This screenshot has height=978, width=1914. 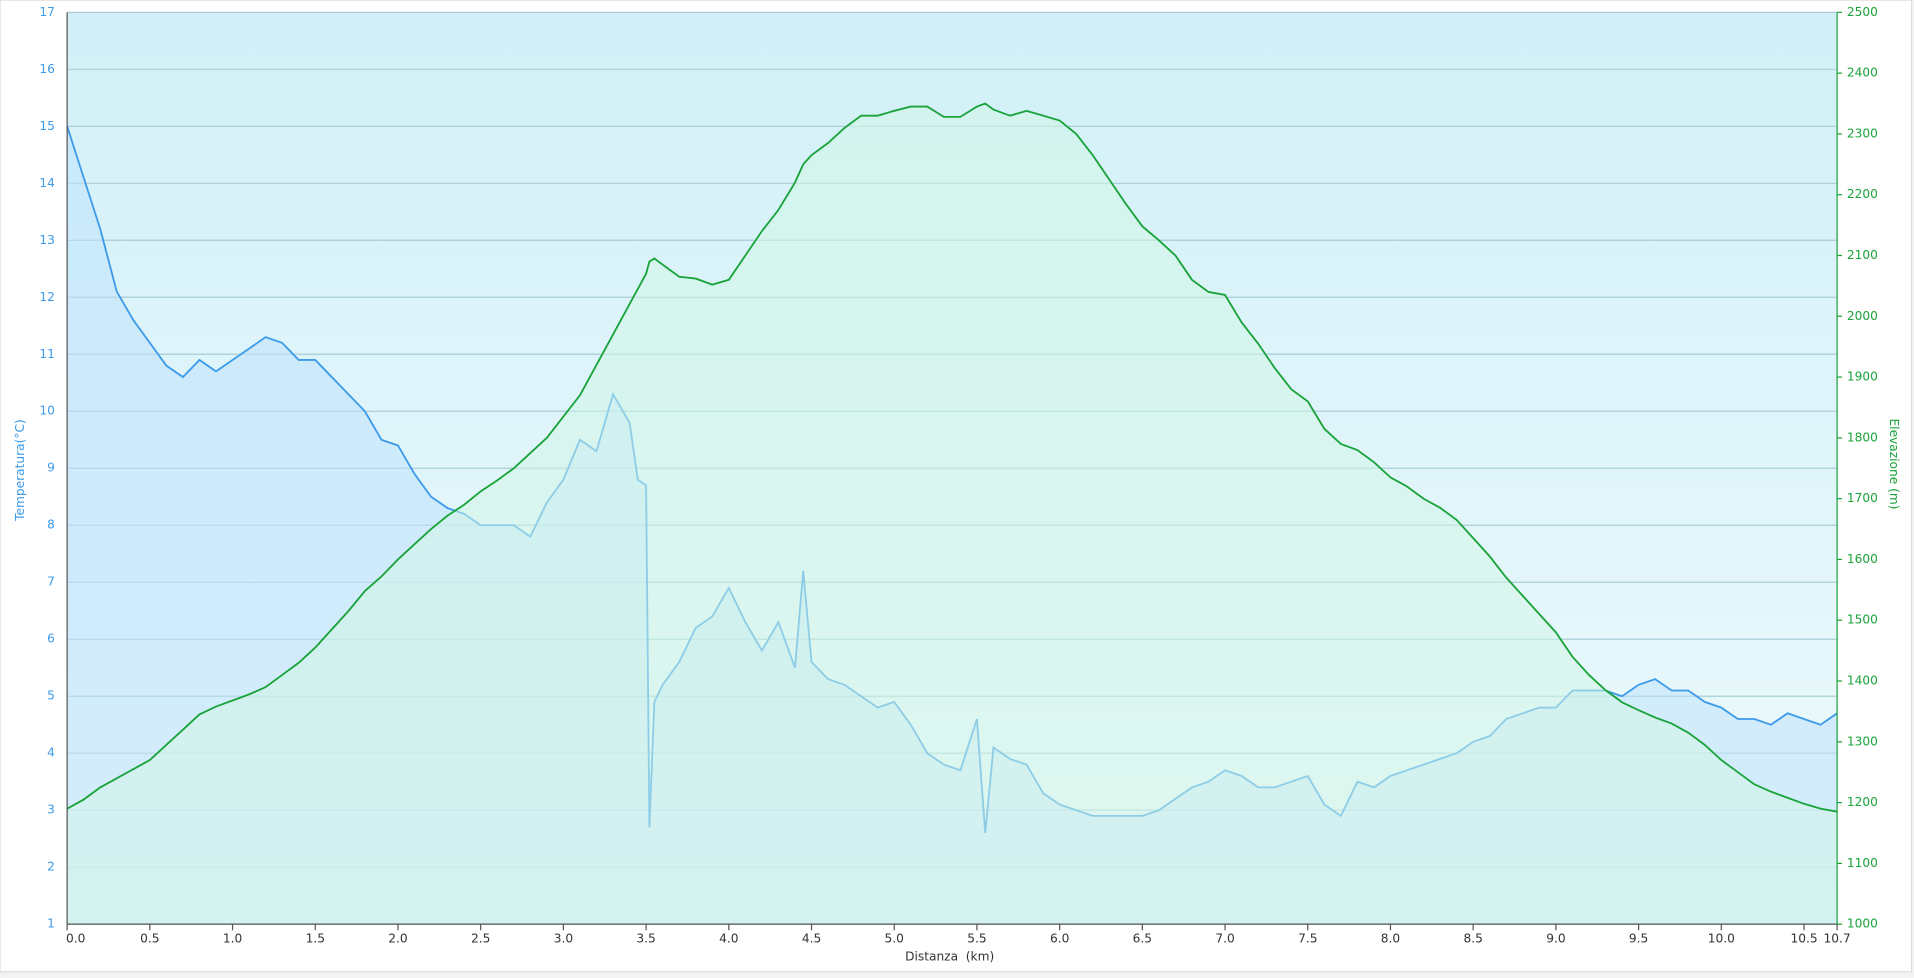 What do you see at coordinates (1803, 938) in the screenshot?
I see `x-tick-label: 10.5` at bounding box center [1803, 938].